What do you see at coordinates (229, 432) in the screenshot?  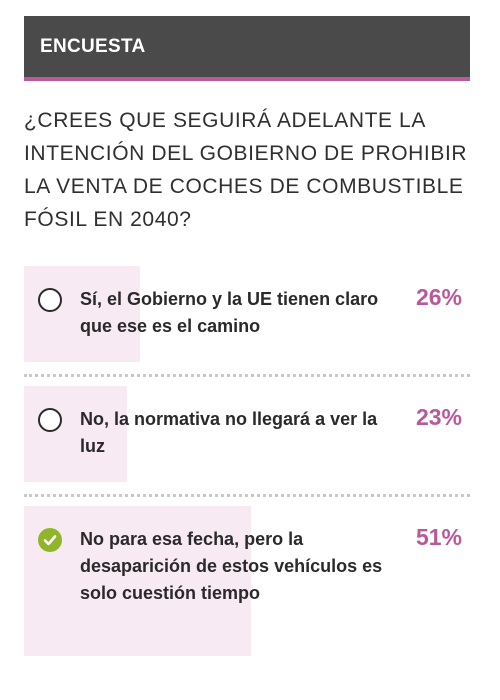 I see `option-label: No, la normativa no llegará a ver la luz` at bounding box center [229, 432].